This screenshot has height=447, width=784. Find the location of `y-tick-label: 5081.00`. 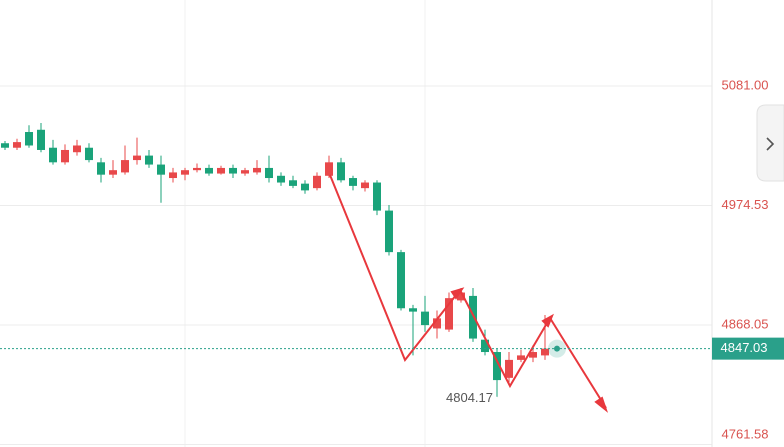

y-tick-label: 5081.00 is located at coordinates (745, 84).